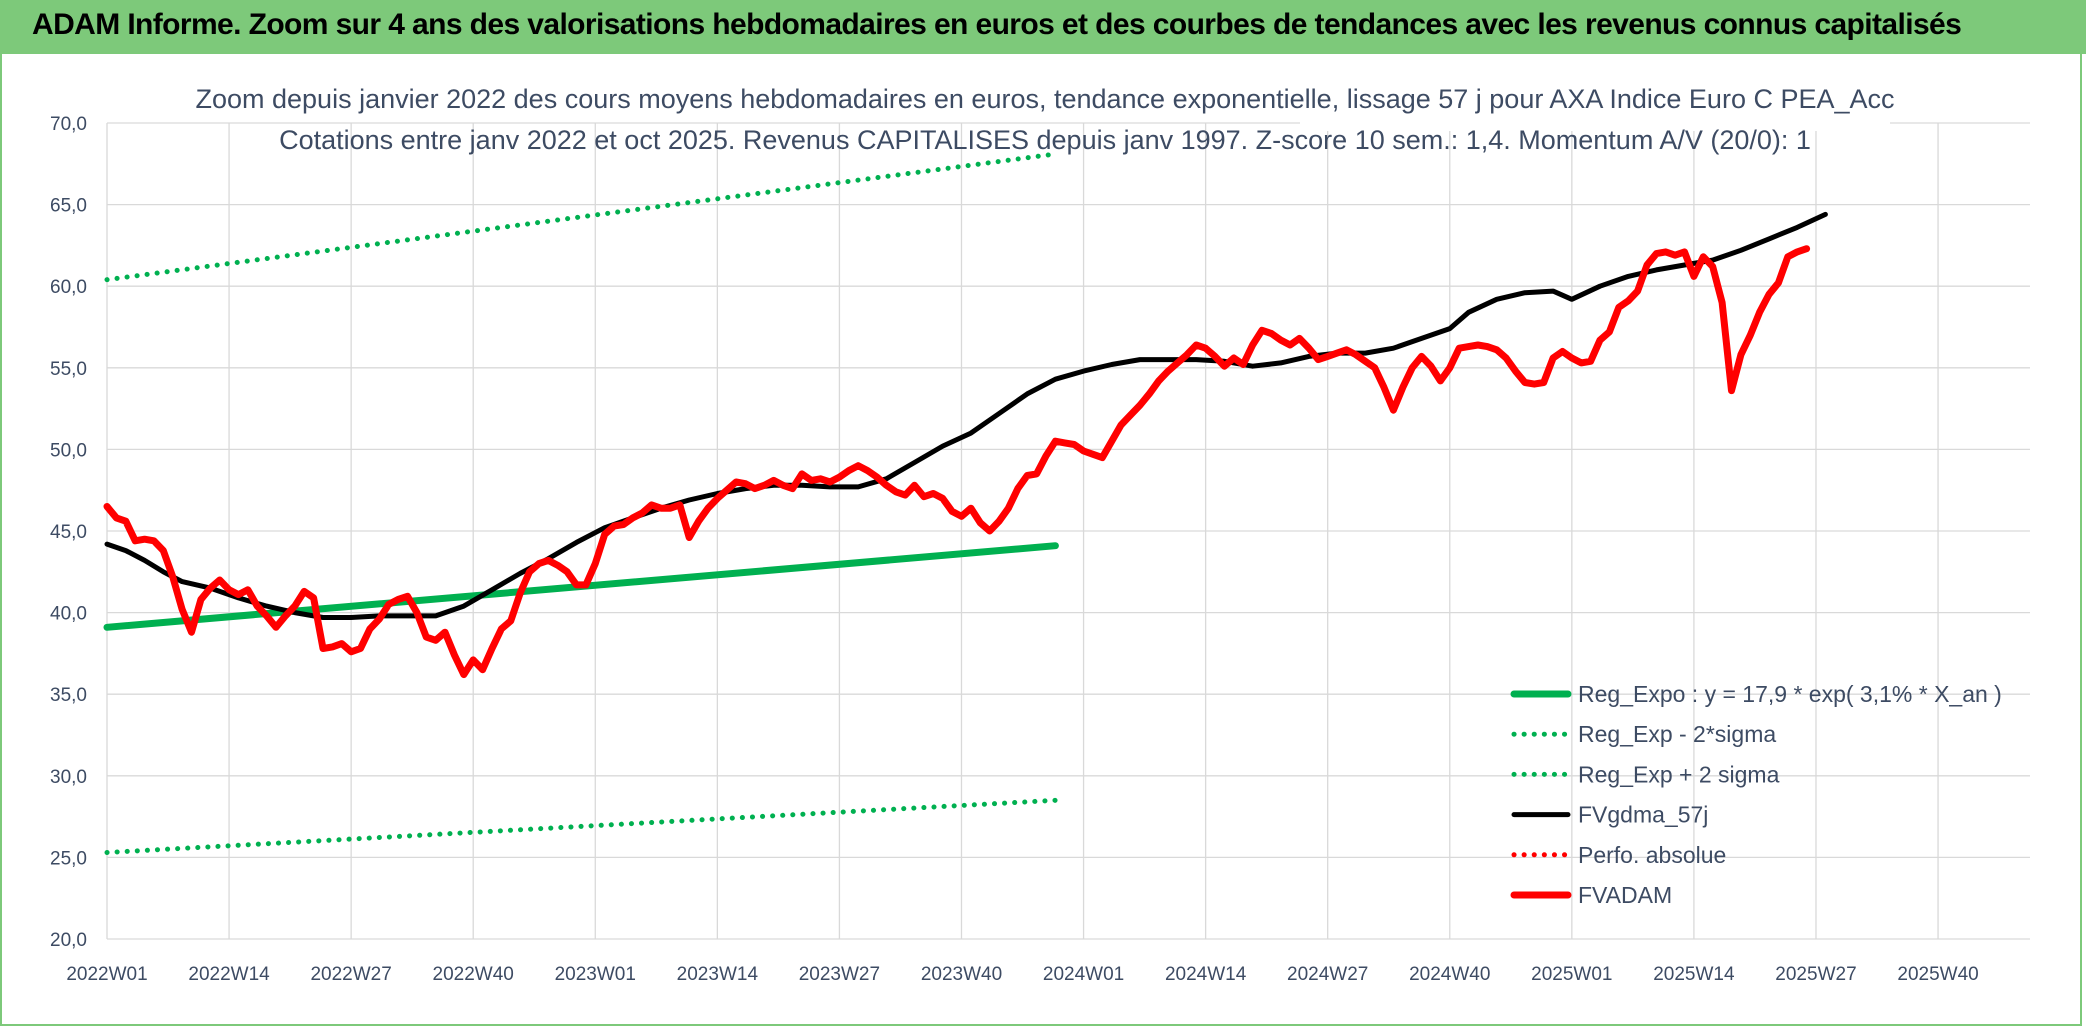 The height and width of the screenshot is (1031, 2086). Describe the element at coordinates (1449, 974) in the screenshot. I see `x-tick-label: 2024W40` at that location.